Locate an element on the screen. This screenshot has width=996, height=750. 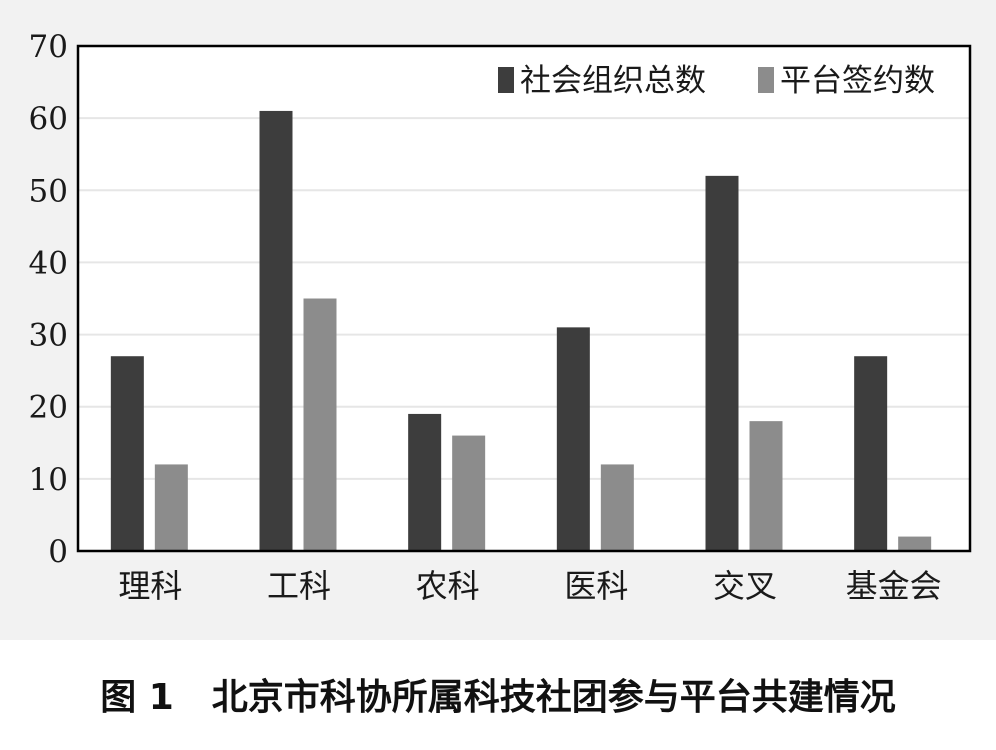
y-tick-label: 0 is located at coordinates (58, 552).